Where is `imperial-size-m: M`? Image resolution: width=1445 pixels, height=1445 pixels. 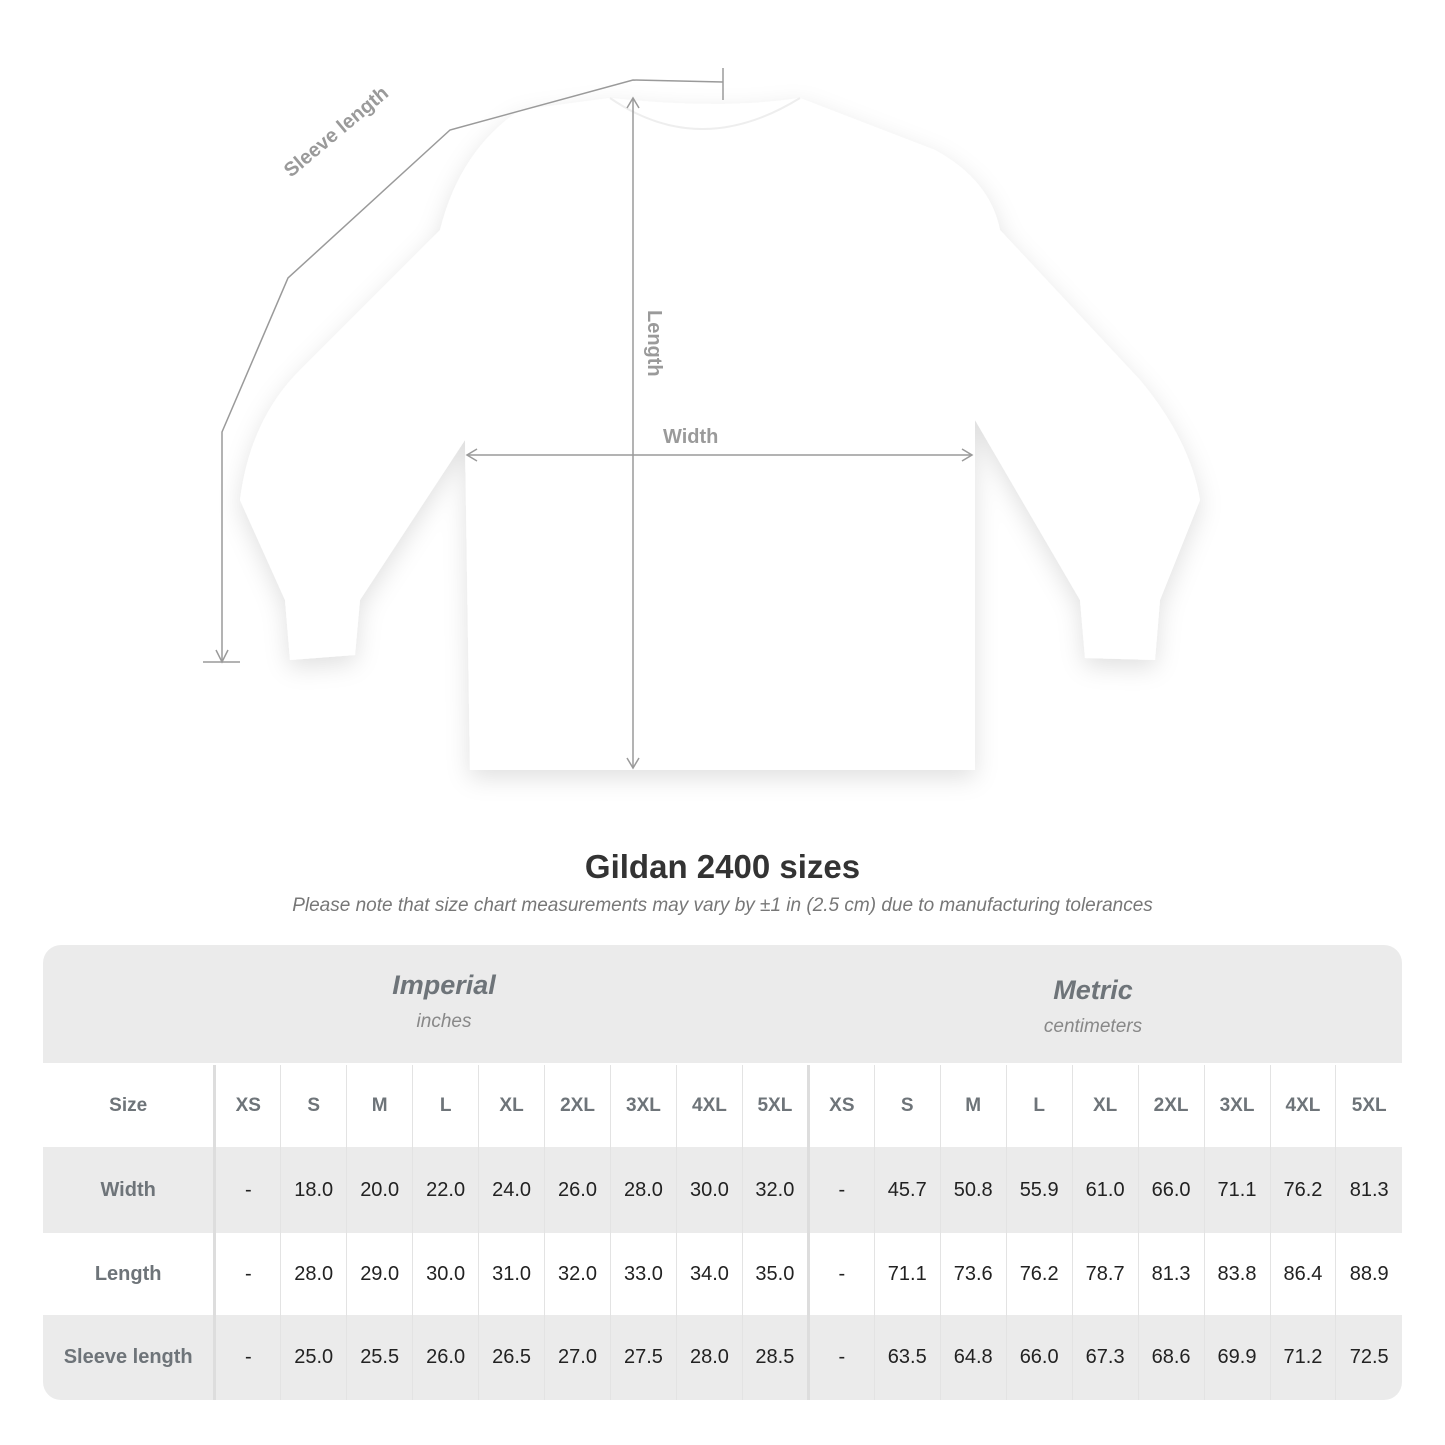 imperial-size-m: M is located at coordinates (379, 1106).